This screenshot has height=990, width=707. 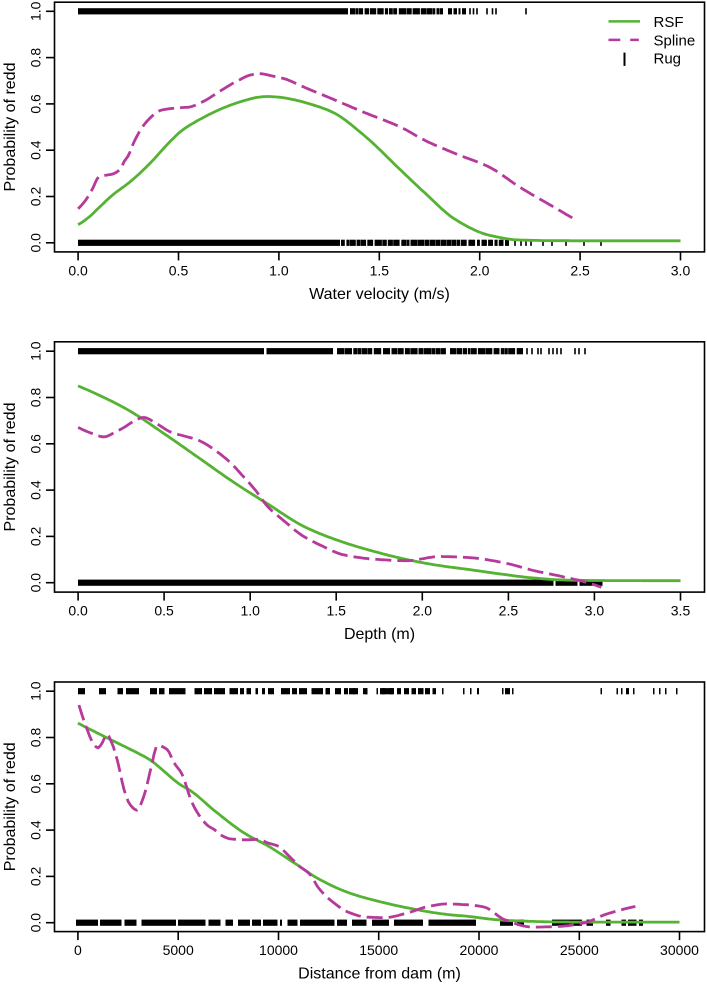 What do you see at coordinates (378, 950) in the screenshot?
I see `svg-text: 15000` at bounding box center [378, 950].